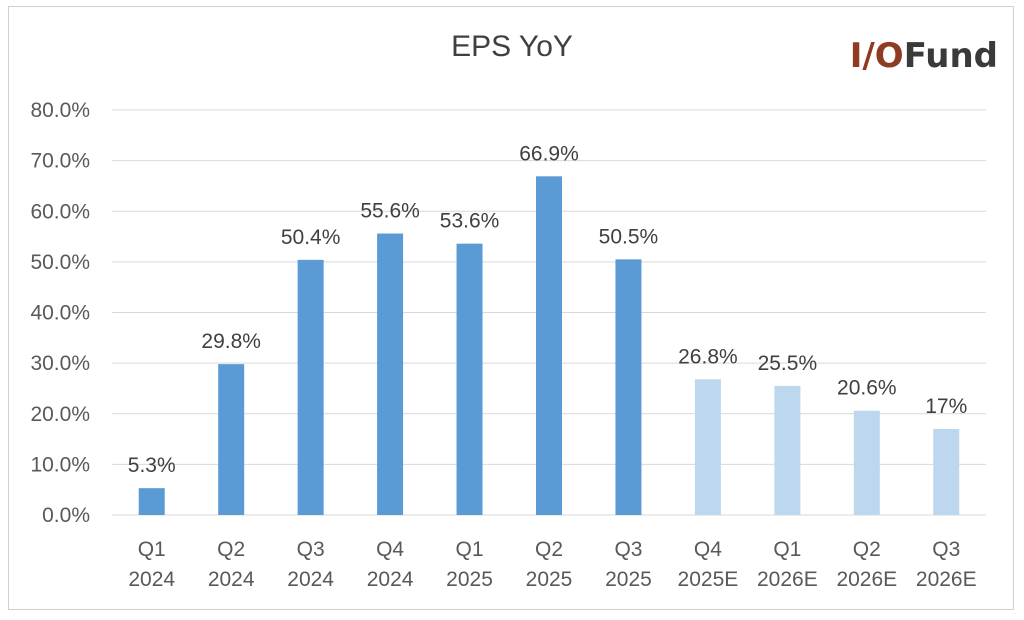 The image size is (1024, 620). What do you see at coordinates (512, 46) in the screenshot?
I see `chart-title: EPS YoY` at bounding box center [512, 46].